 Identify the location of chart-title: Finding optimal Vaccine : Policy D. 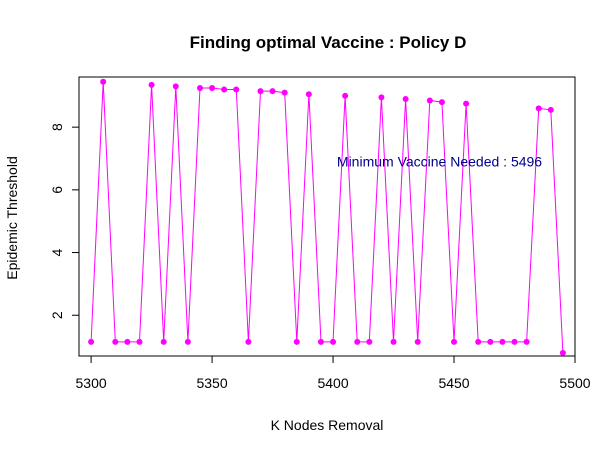
(328, 42).